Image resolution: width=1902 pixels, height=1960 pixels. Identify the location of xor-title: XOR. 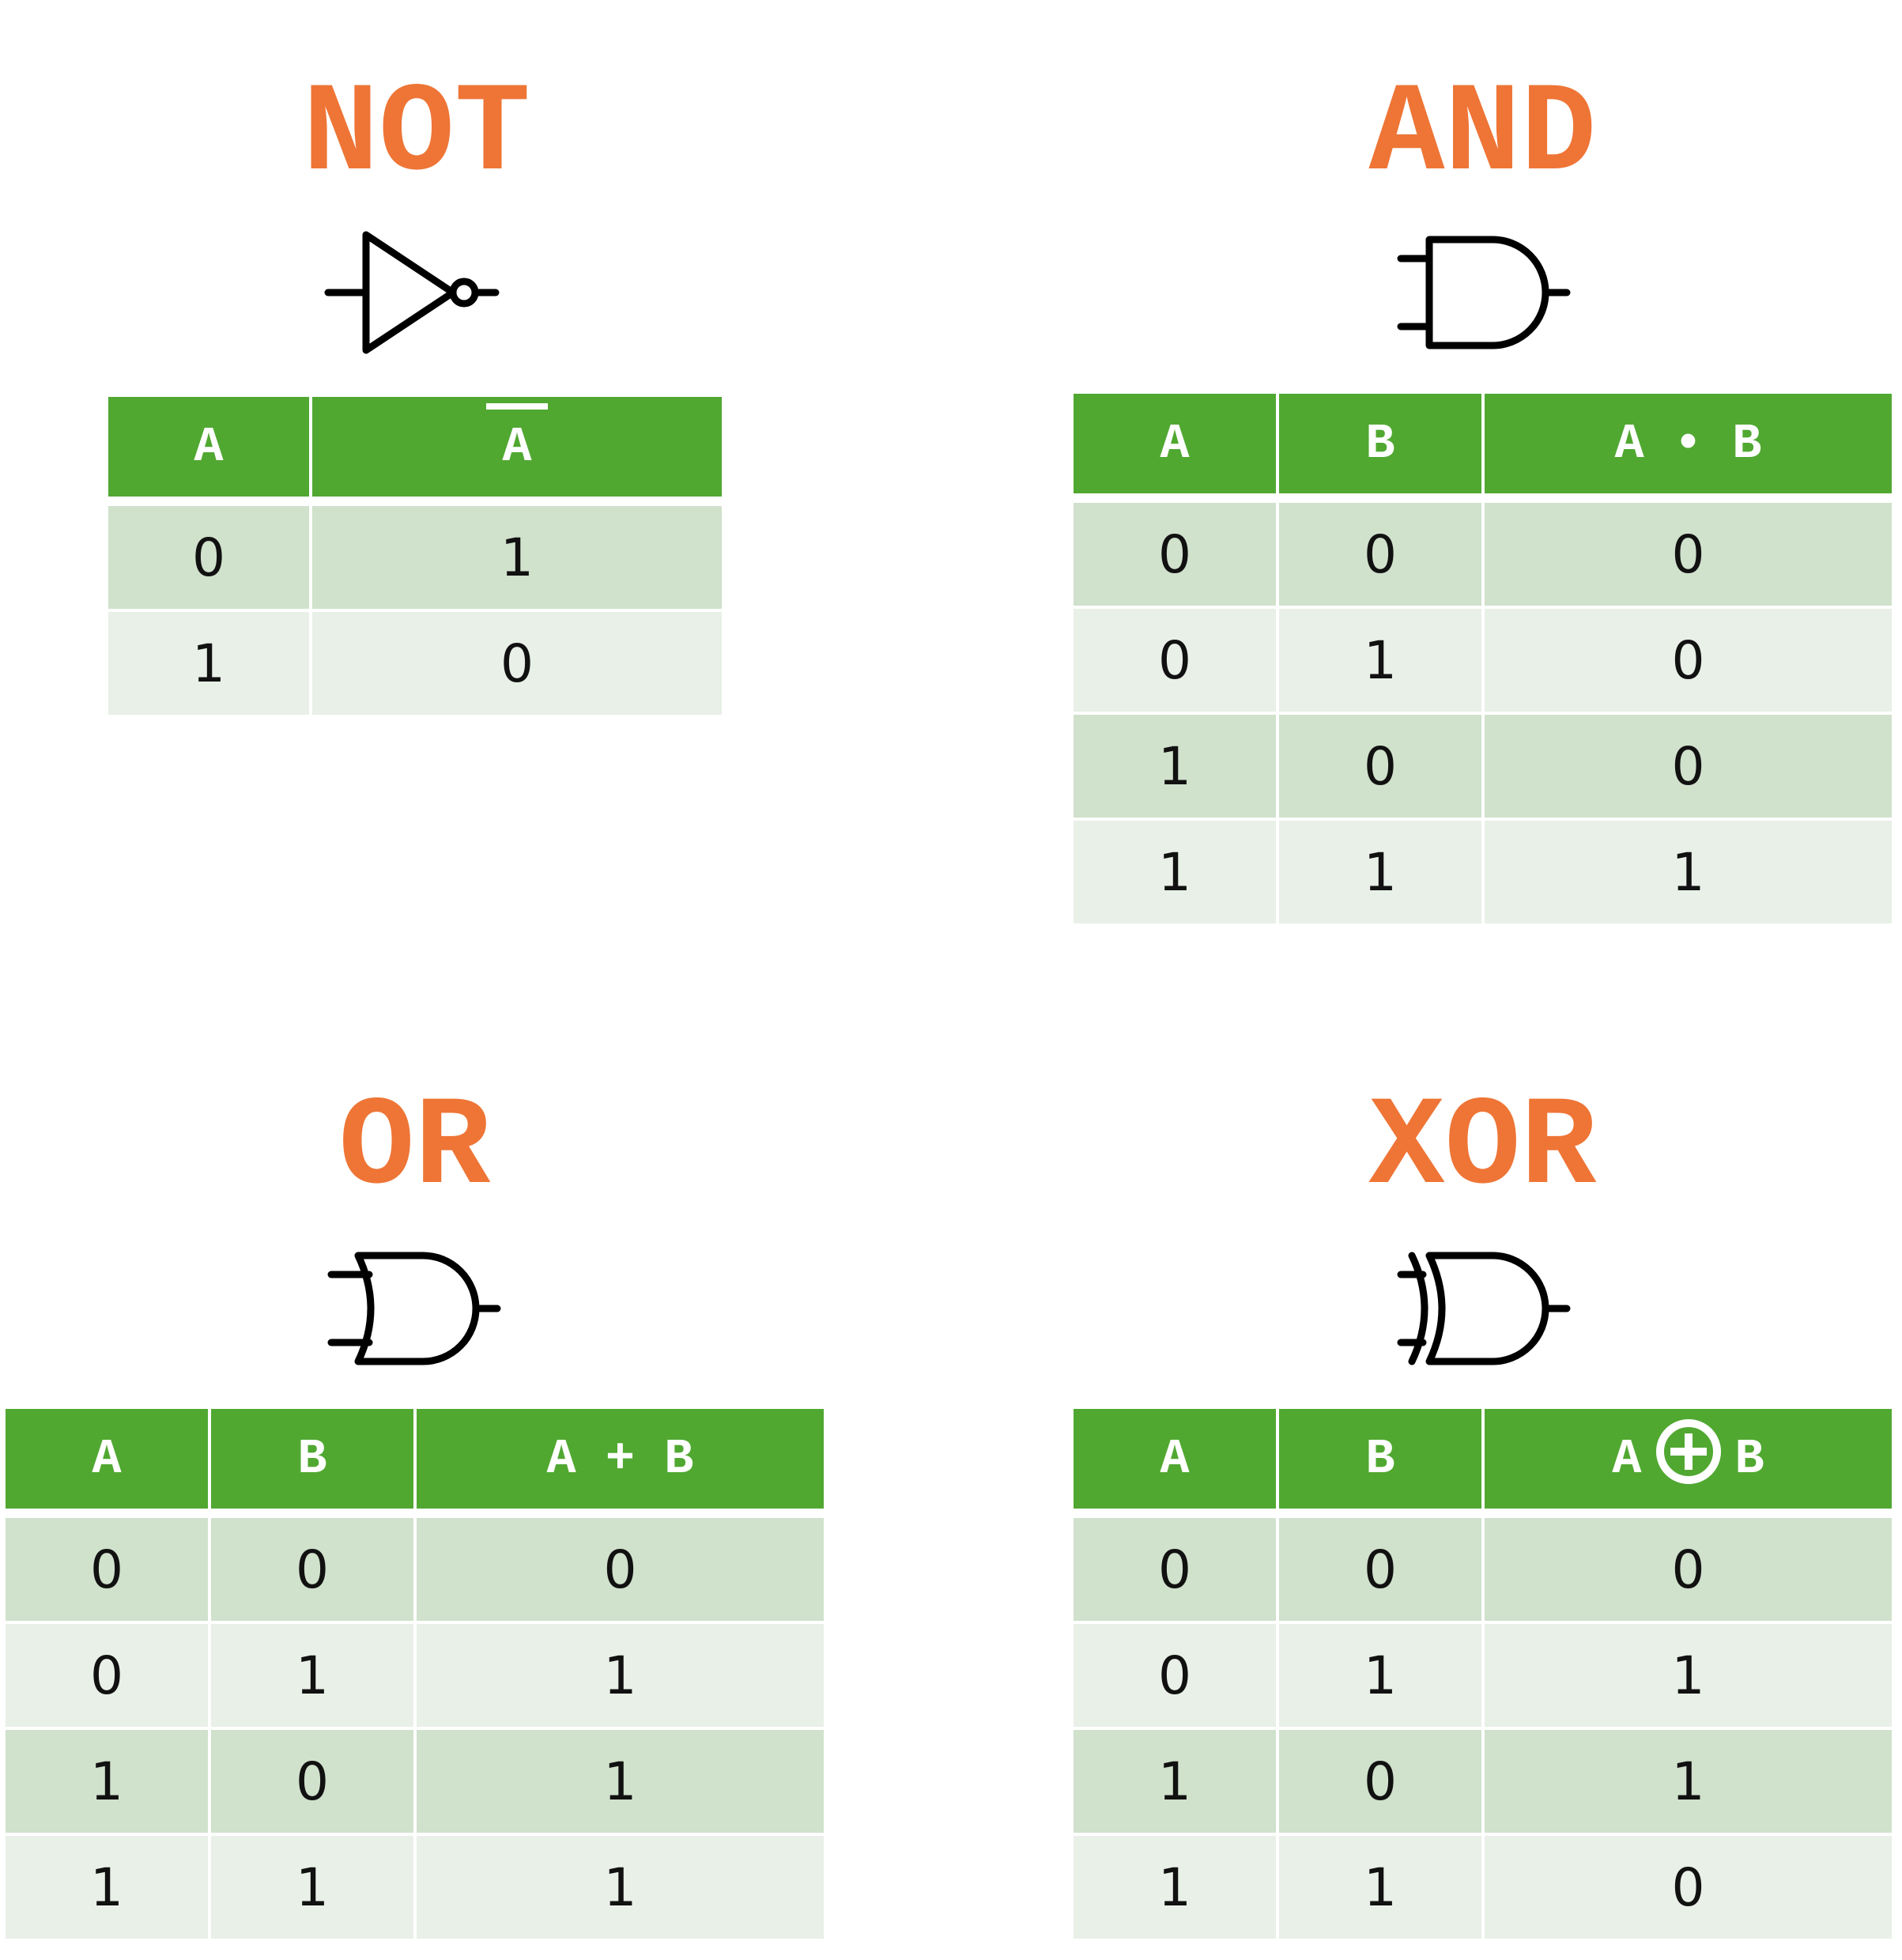
(1482, 1149).